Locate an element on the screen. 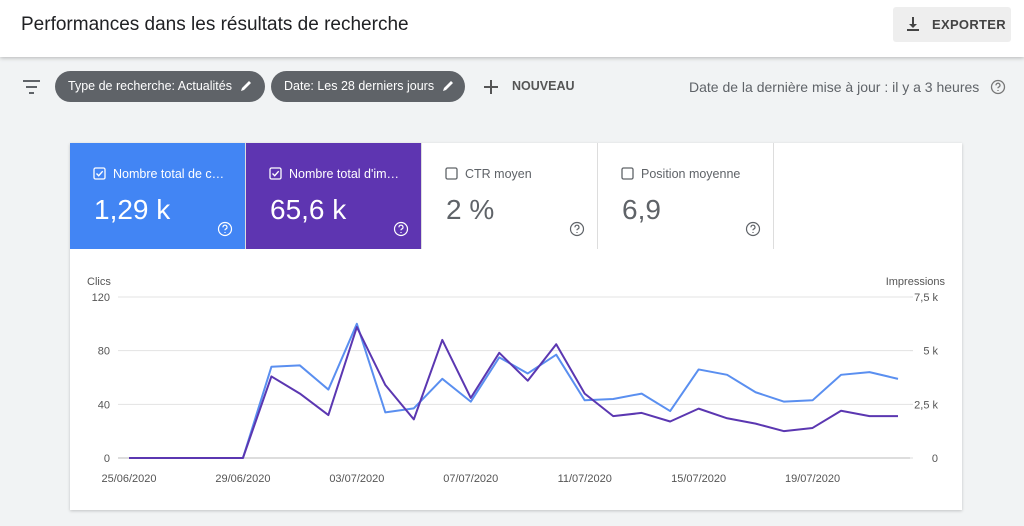 This screenshot has height=526, width=1024. metric-label: Position moyenne is located at coordinates (691, 174).